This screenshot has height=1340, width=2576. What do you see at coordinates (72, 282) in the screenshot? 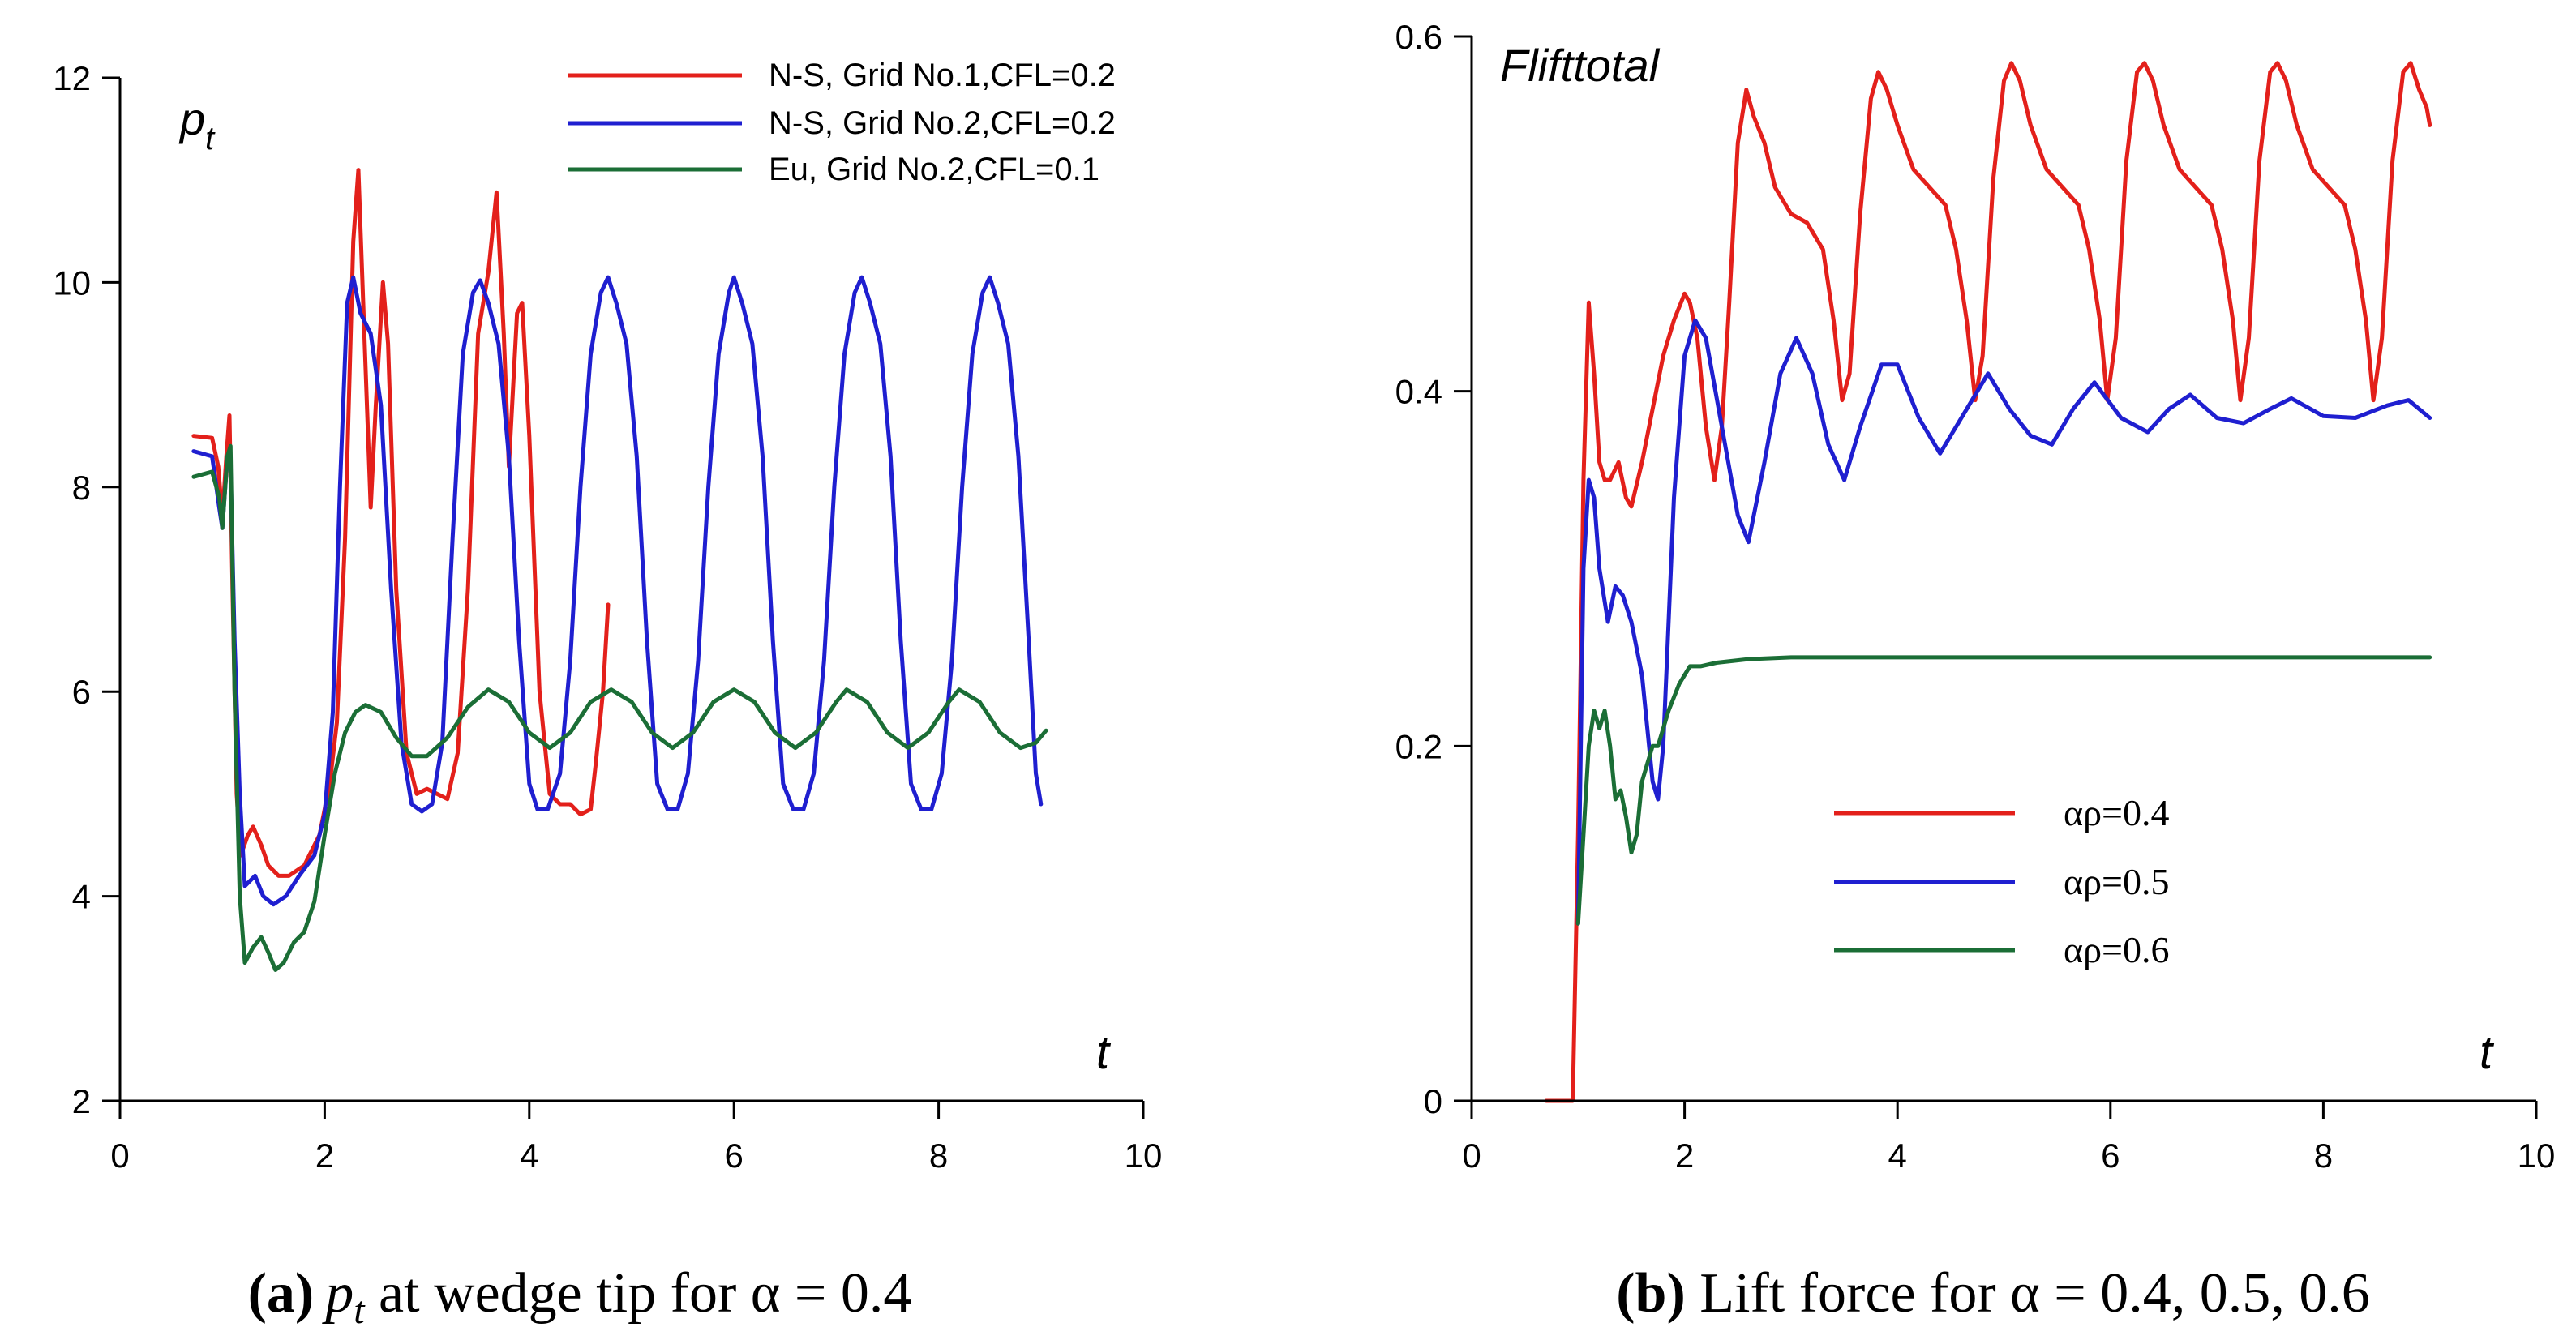
I see `y-tick-label-a-4: 10` at bounding box center [72, 282].